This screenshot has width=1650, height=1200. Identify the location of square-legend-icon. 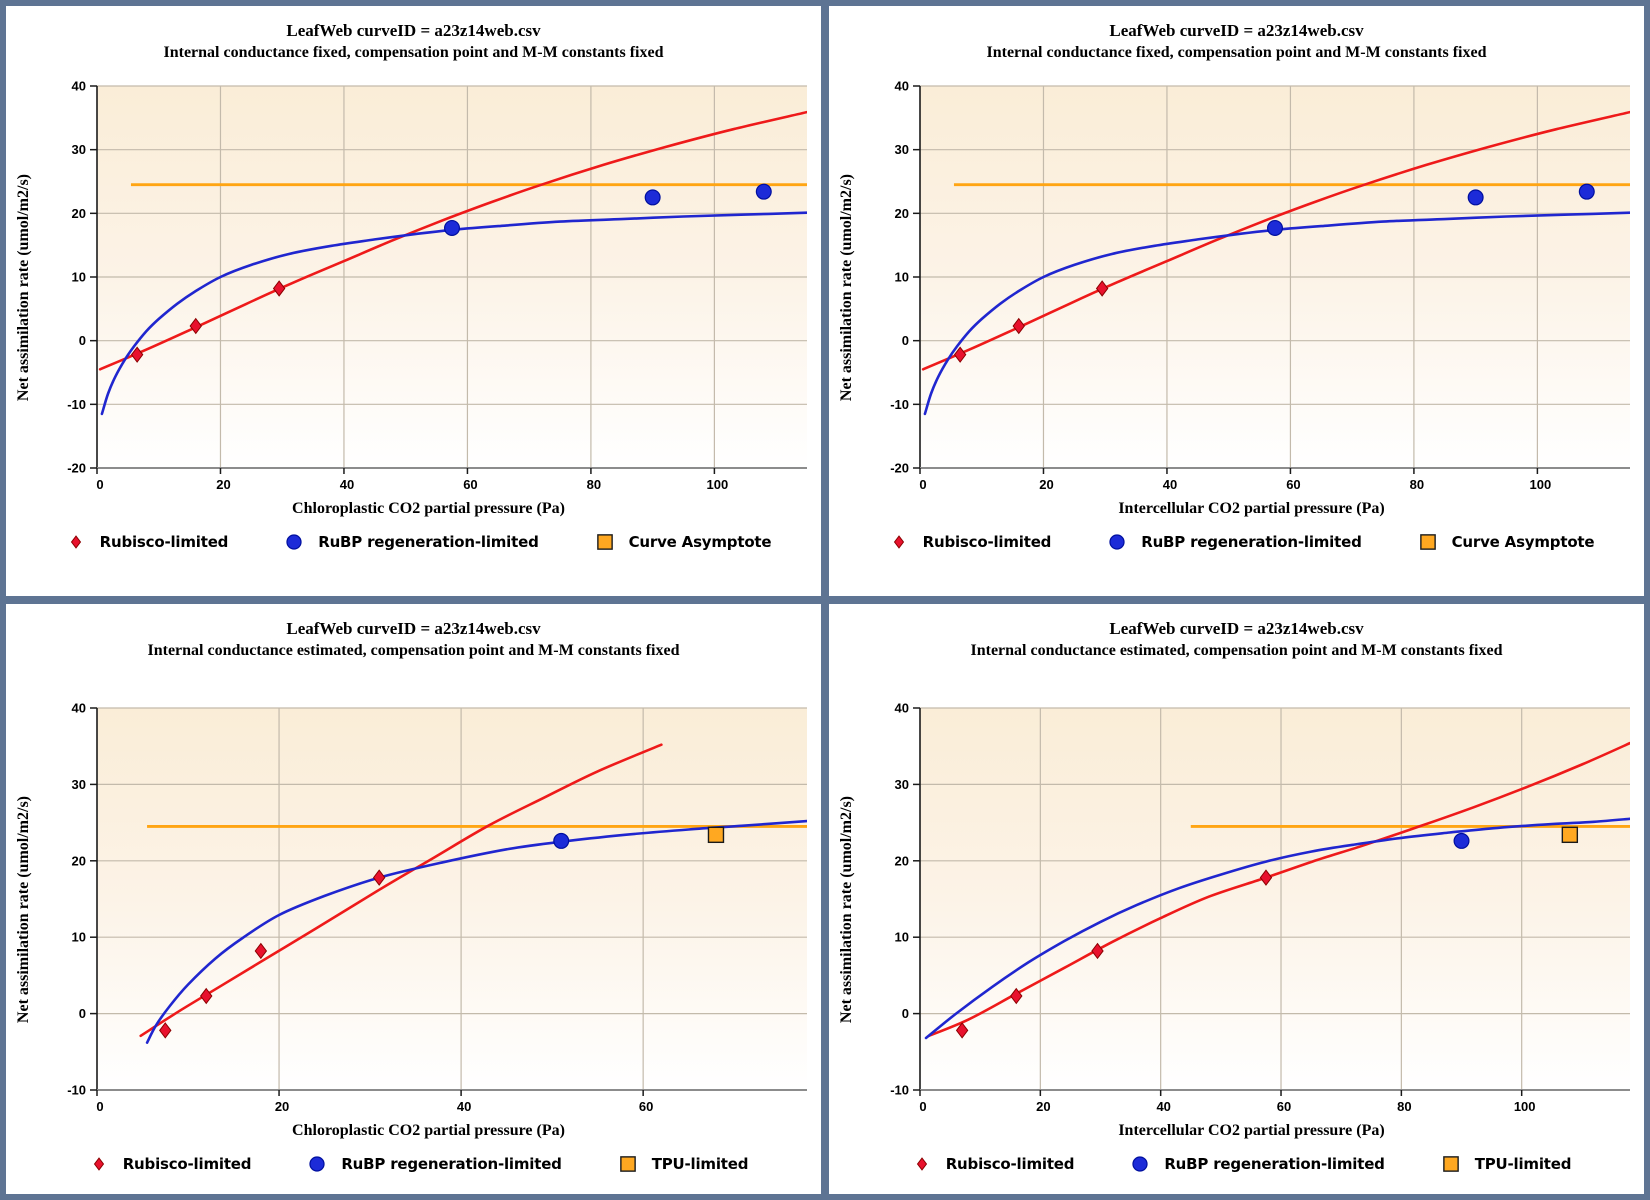
(604, 542).